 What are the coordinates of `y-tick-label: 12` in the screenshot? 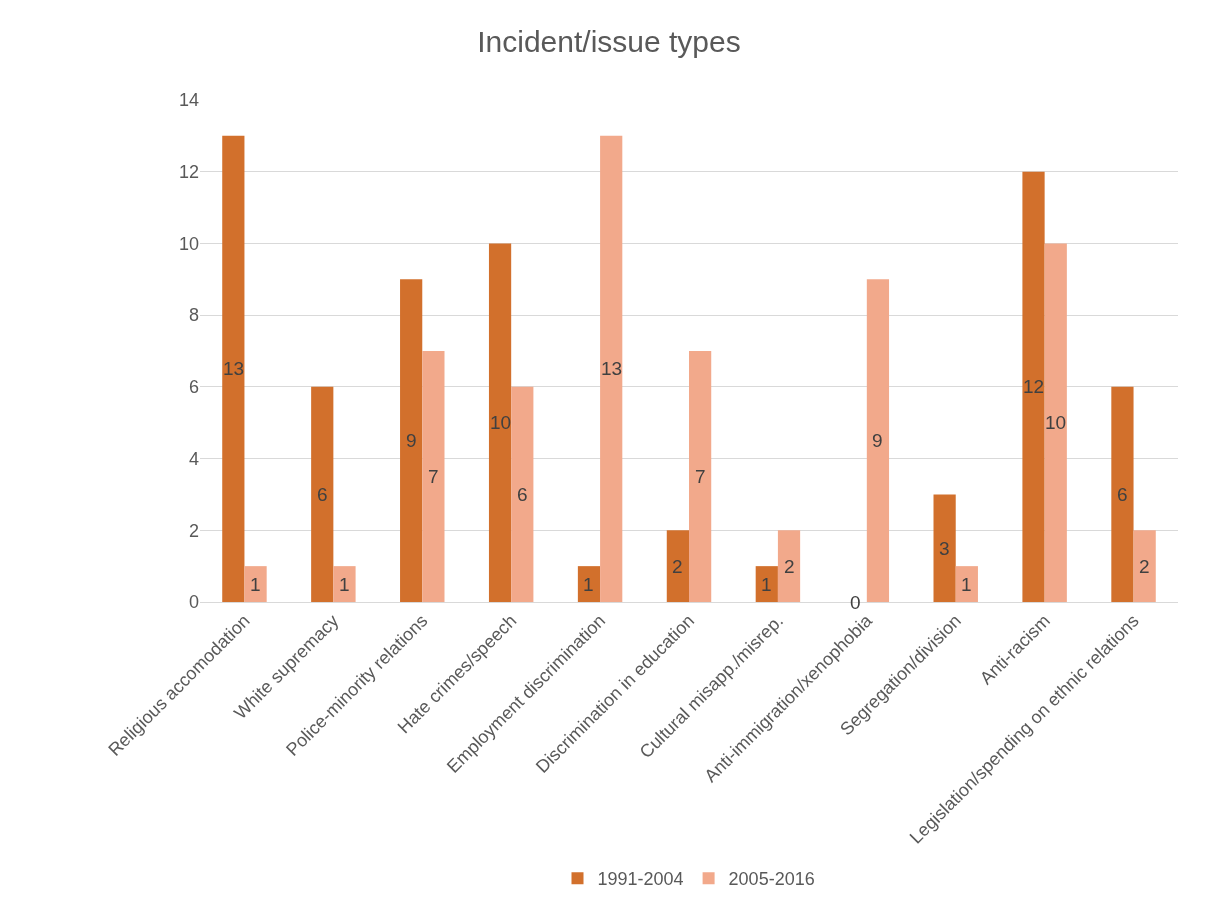 It's located at (188, 172).